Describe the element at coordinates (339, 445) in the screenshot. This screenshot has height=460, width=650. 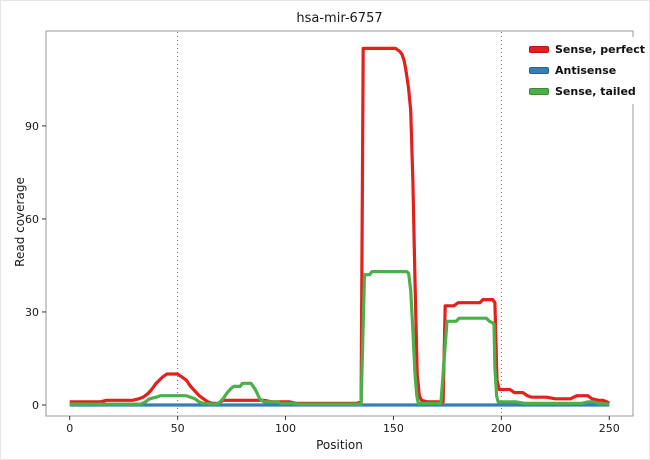
I see `x-axis-label: Position` at that location.